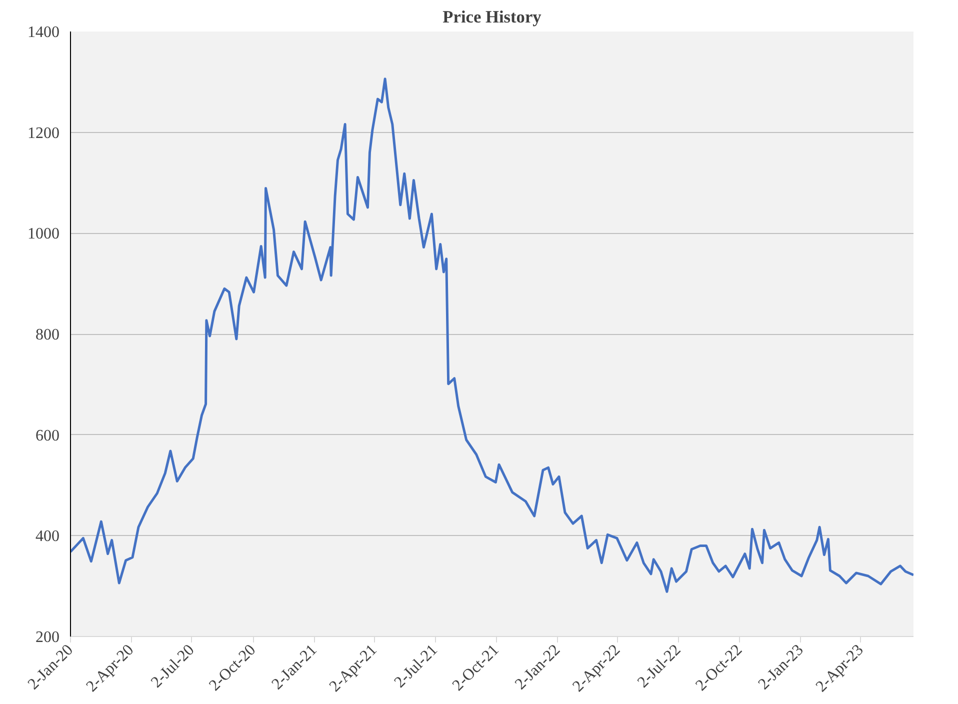  Describe the element at coordinates (48, 637) in the screenshot. I see `y-tick-label: 200` at that location.